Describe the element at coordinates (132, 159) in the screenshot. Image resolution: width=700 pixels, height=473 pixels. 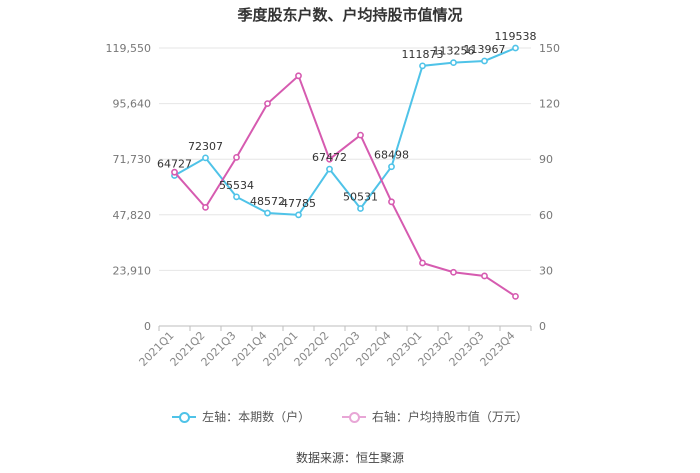
I see `left-axis-tick-label: 71,730` at that location.